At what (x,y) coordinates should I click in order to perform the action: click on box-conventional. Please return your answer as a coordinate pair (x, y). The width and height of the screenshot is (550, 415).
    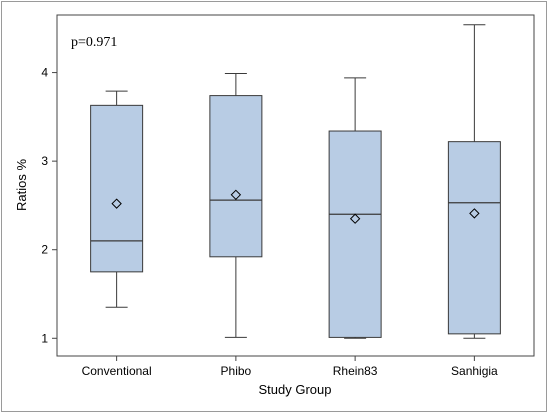
    Looking at the image, I should click on (117, 199).